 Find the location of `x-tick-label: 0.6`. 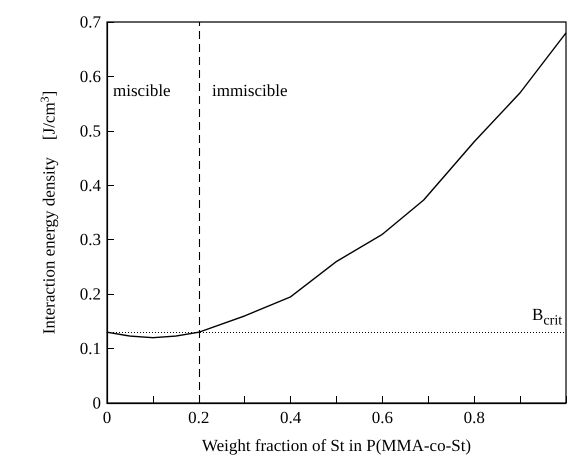

x-tick-label: 0.6 is located at coordinates (383, 417).